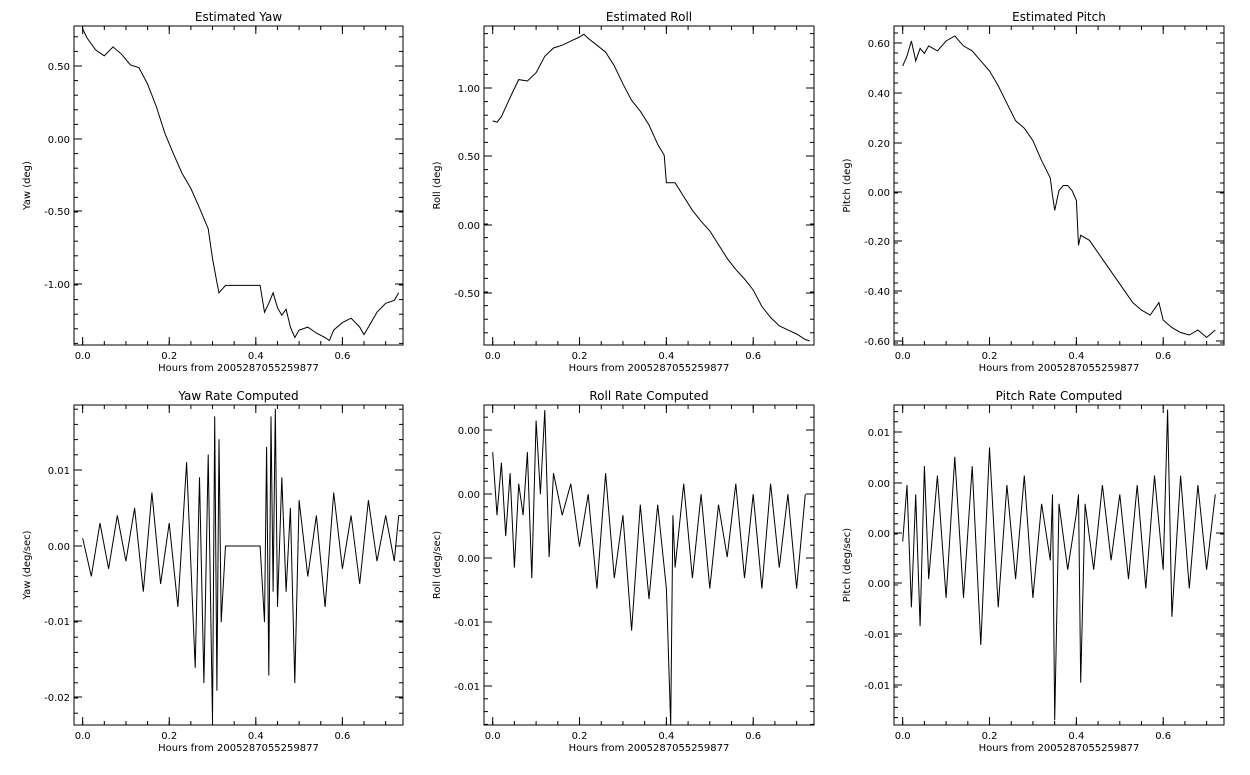 The image size is (1250, 775). Describe the element at coordinates (1059, 396) in the screenshot. I see `chart-title: Pitch Rate Computed` at that location.